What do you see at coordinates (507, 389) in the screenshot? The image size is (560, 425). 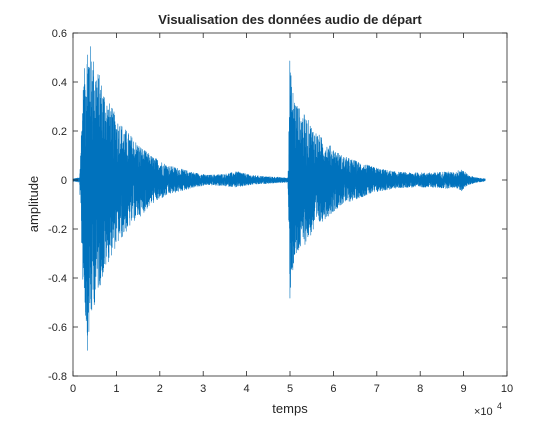 I see `x-tick-label: 10` at bounding box center [507, 389].